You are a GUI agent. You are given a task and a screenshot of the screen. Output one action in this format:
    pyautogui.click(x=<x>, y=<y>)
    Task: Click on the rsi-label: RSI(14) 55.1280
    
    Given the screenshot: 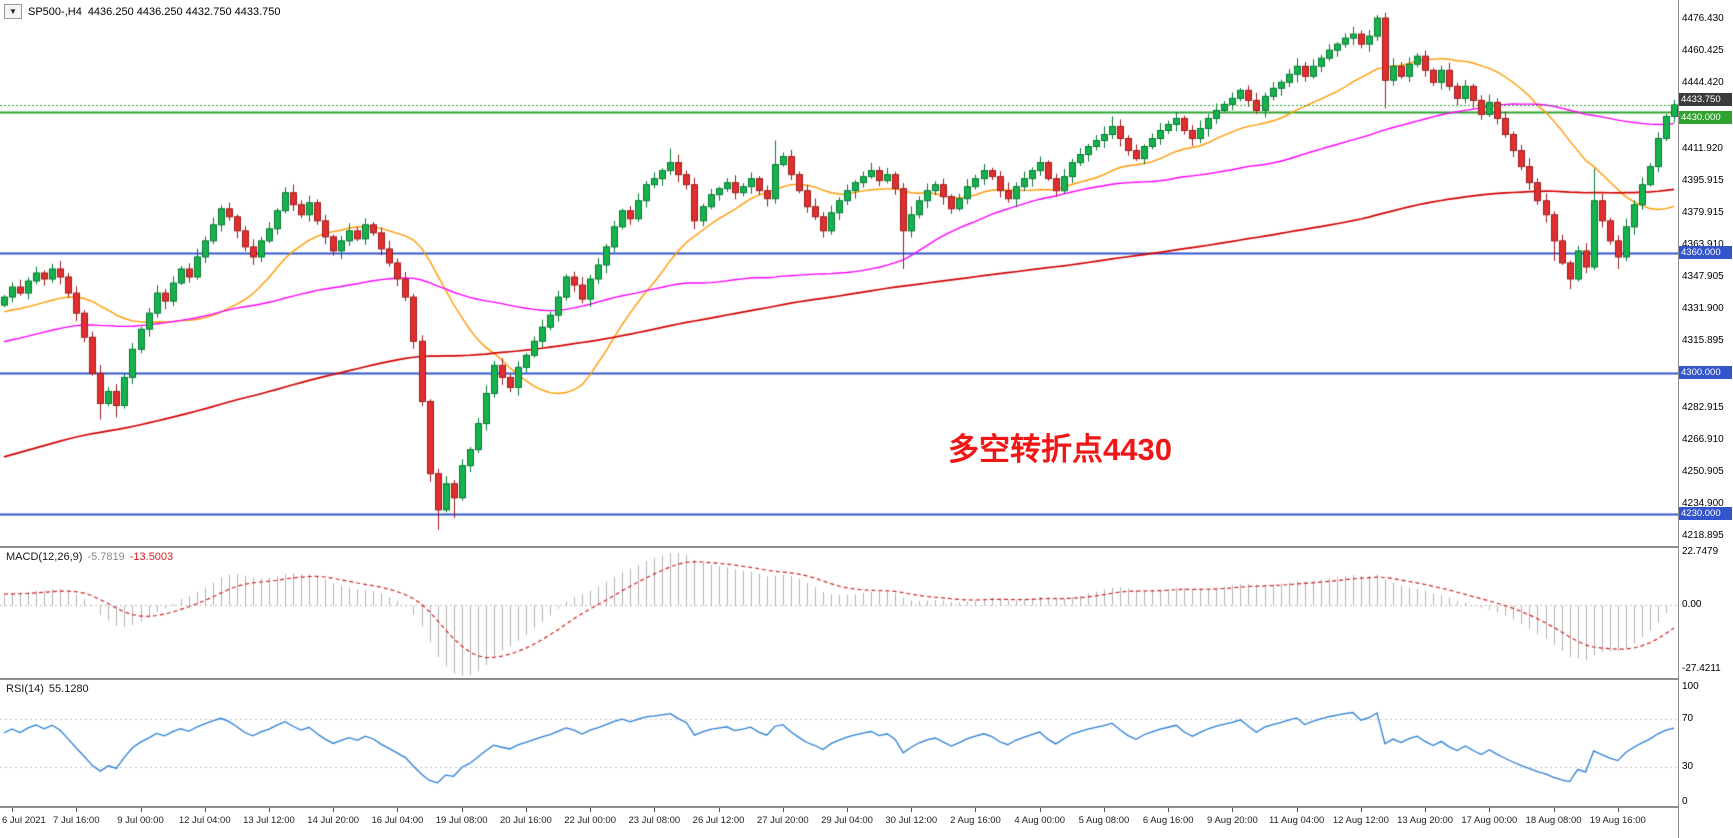 What is the action you would take?
    pyautogui.click(x=47, y=689)
    